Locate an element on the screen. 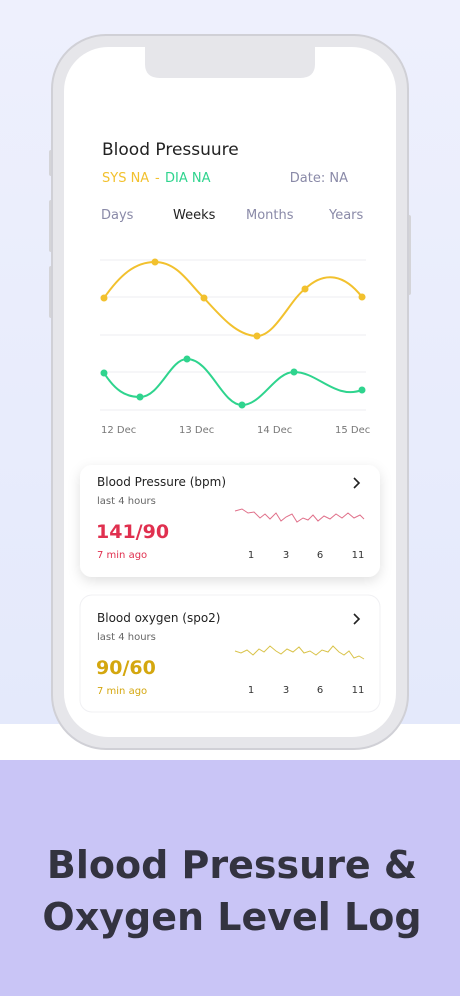 The image size is (460, 996). x-label: 12 Dec is located at coordinates (118, 430).